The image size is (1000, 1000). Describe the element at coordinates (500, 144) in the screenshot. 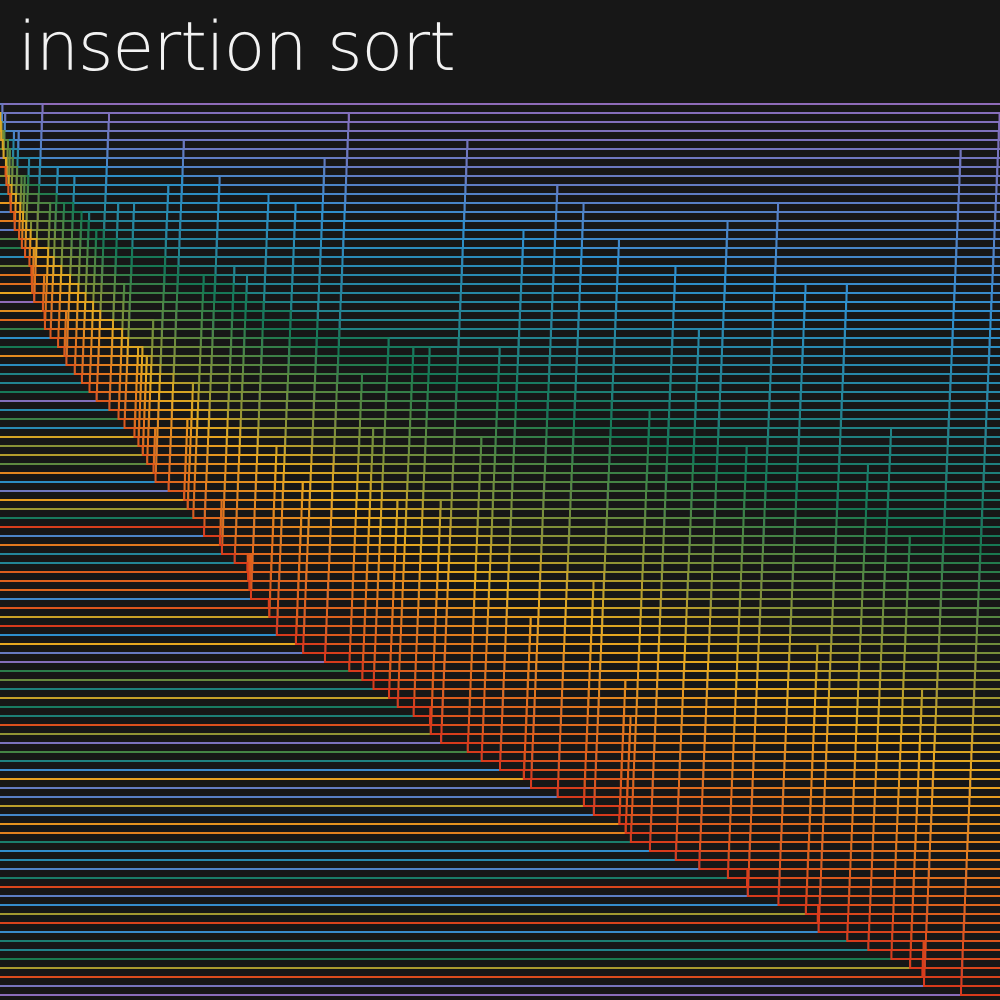

I see `element-line` at that location.